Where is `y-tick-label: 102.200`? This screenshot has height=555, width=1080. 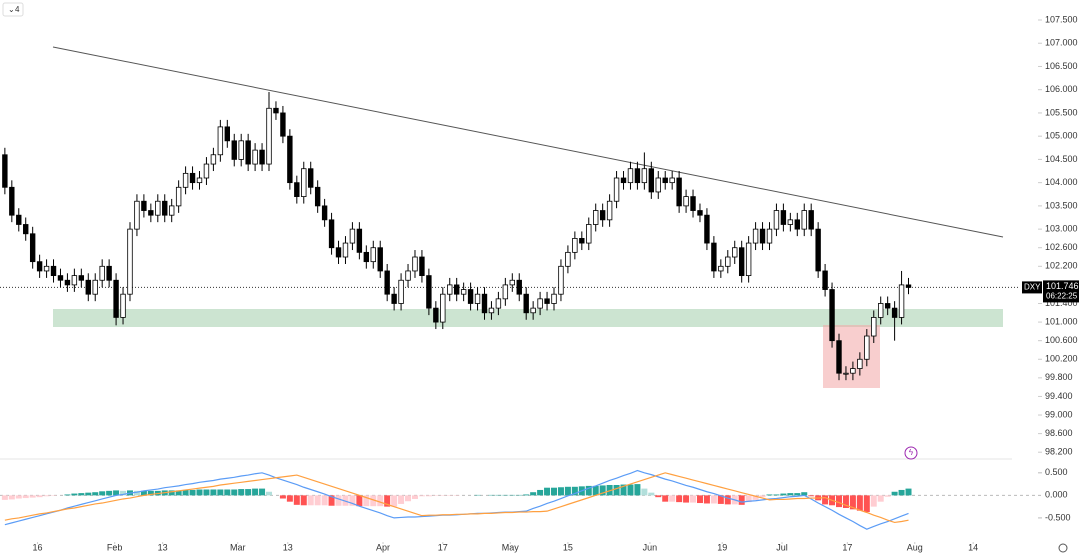
y-tick-label: 102.200 is located at coordinates (1061, 266).